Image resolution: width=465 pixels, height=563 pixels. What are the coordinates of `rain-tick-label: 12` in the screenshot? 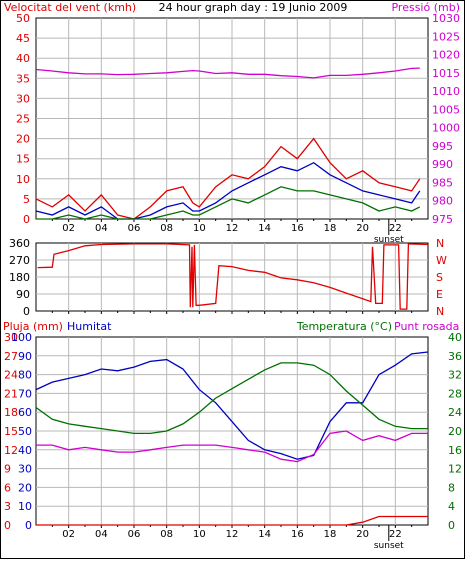 It's located at (11, 450).